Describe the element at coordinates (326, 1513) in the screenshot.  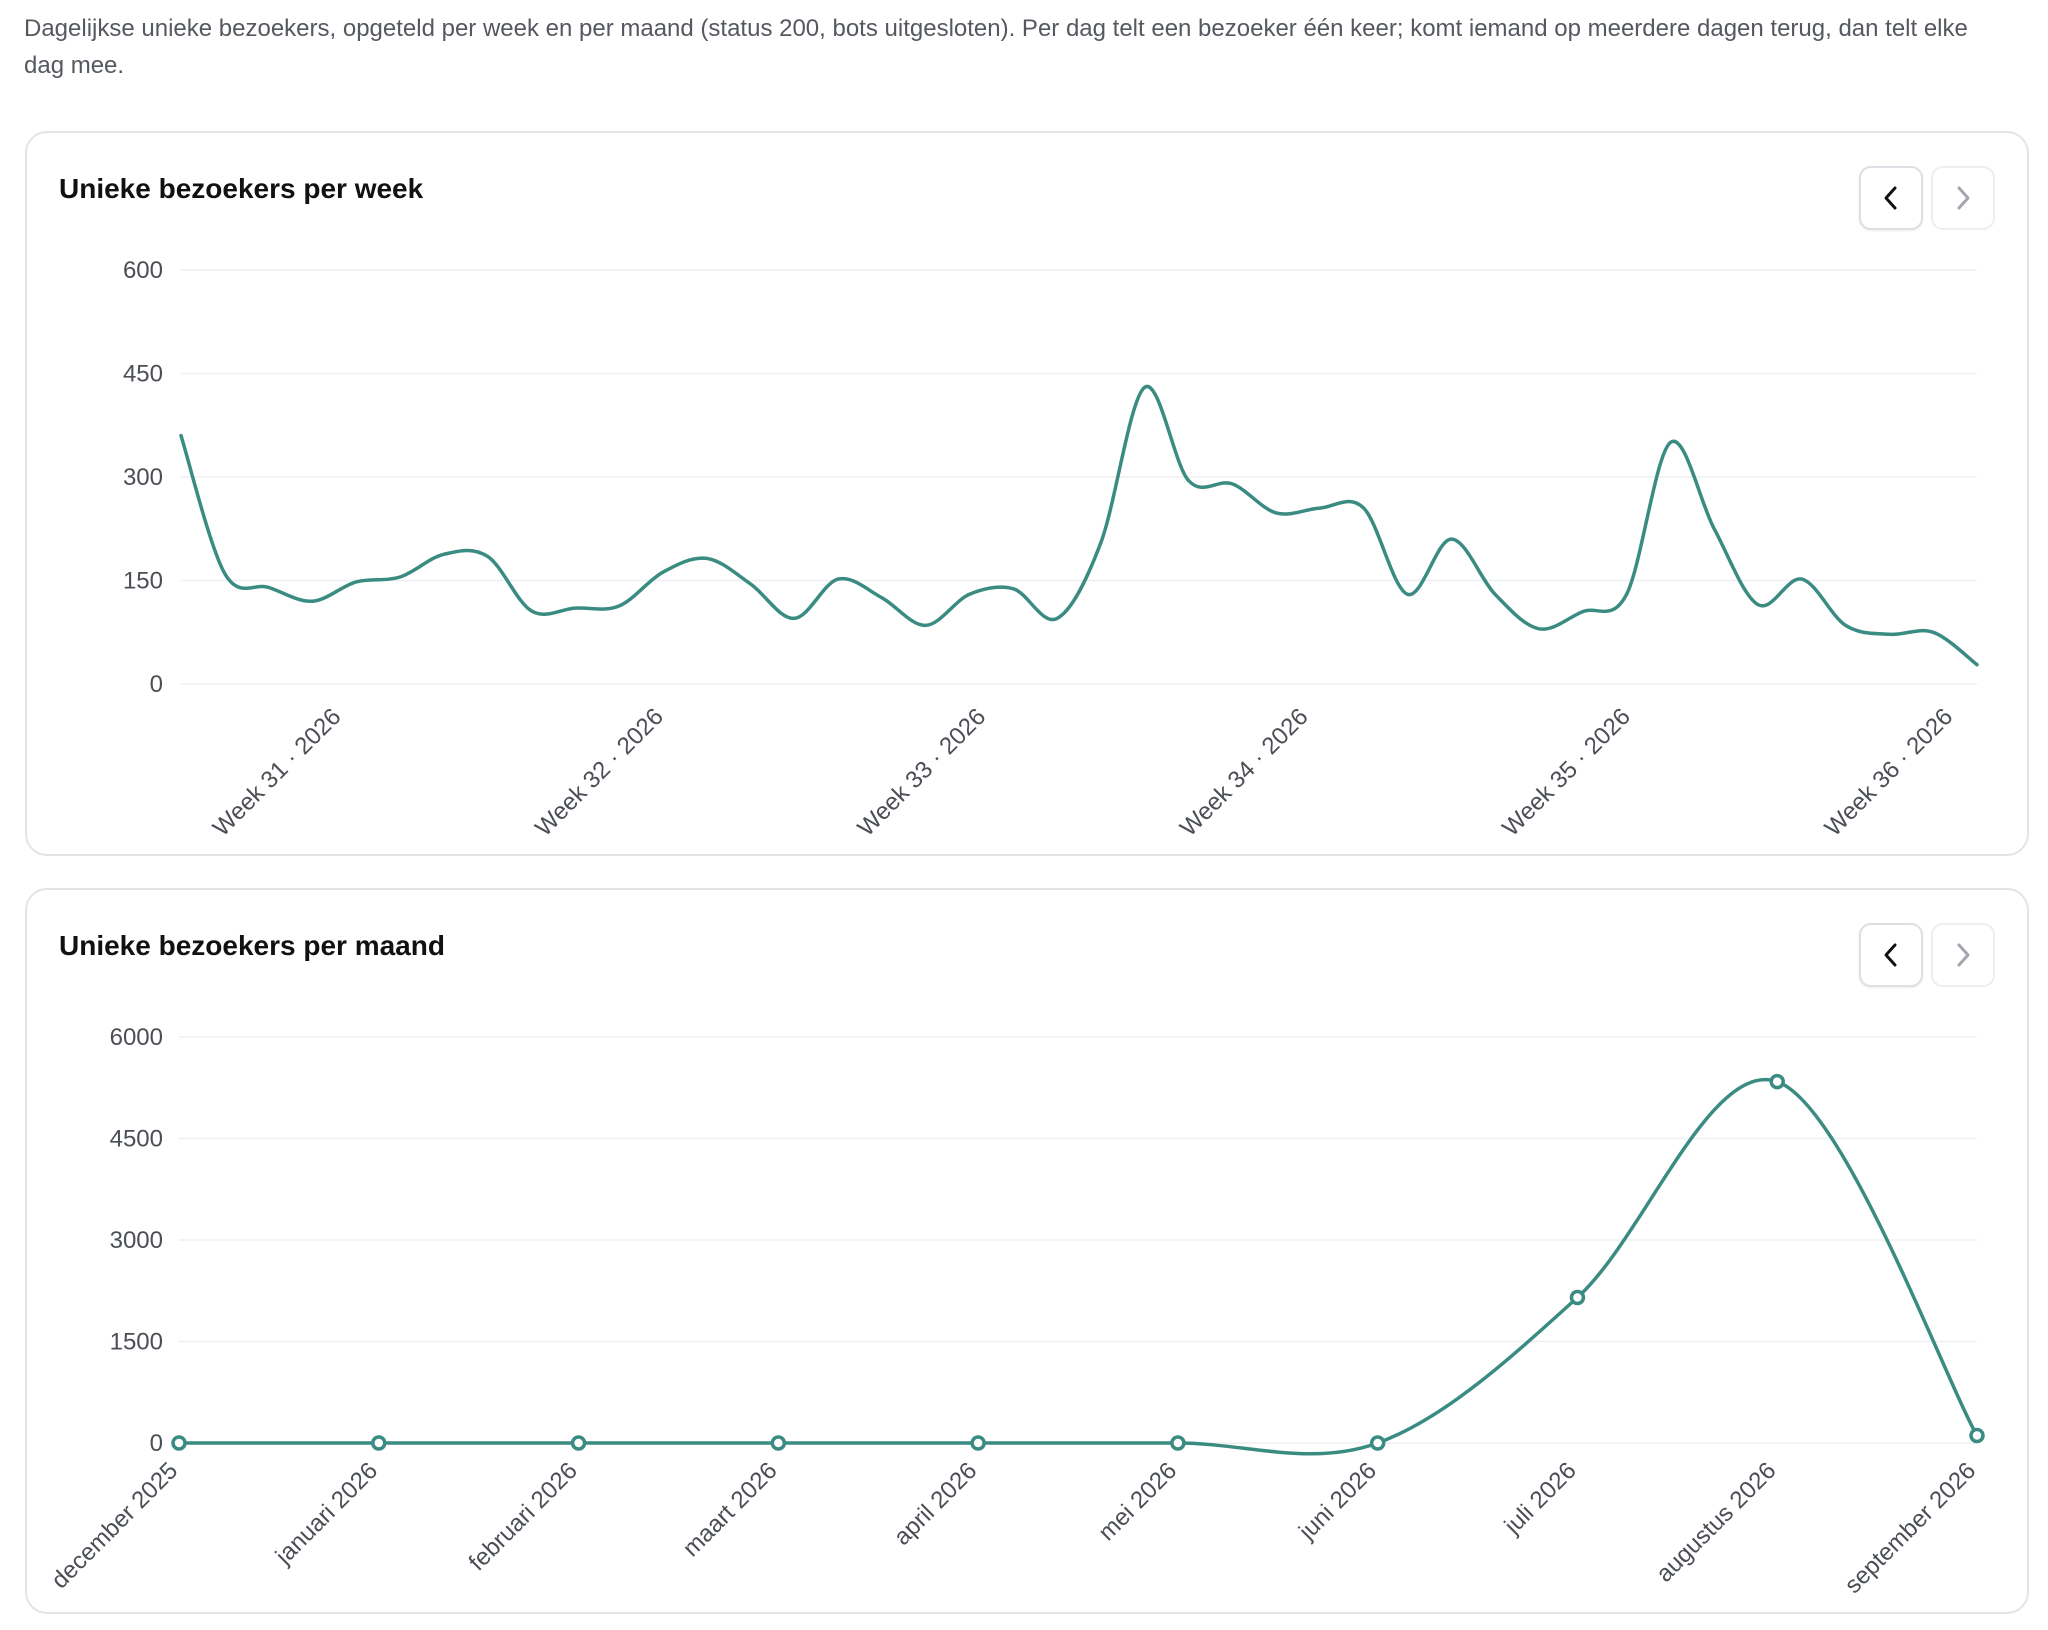
I see `x-tick-label: januari 2026` at that location.